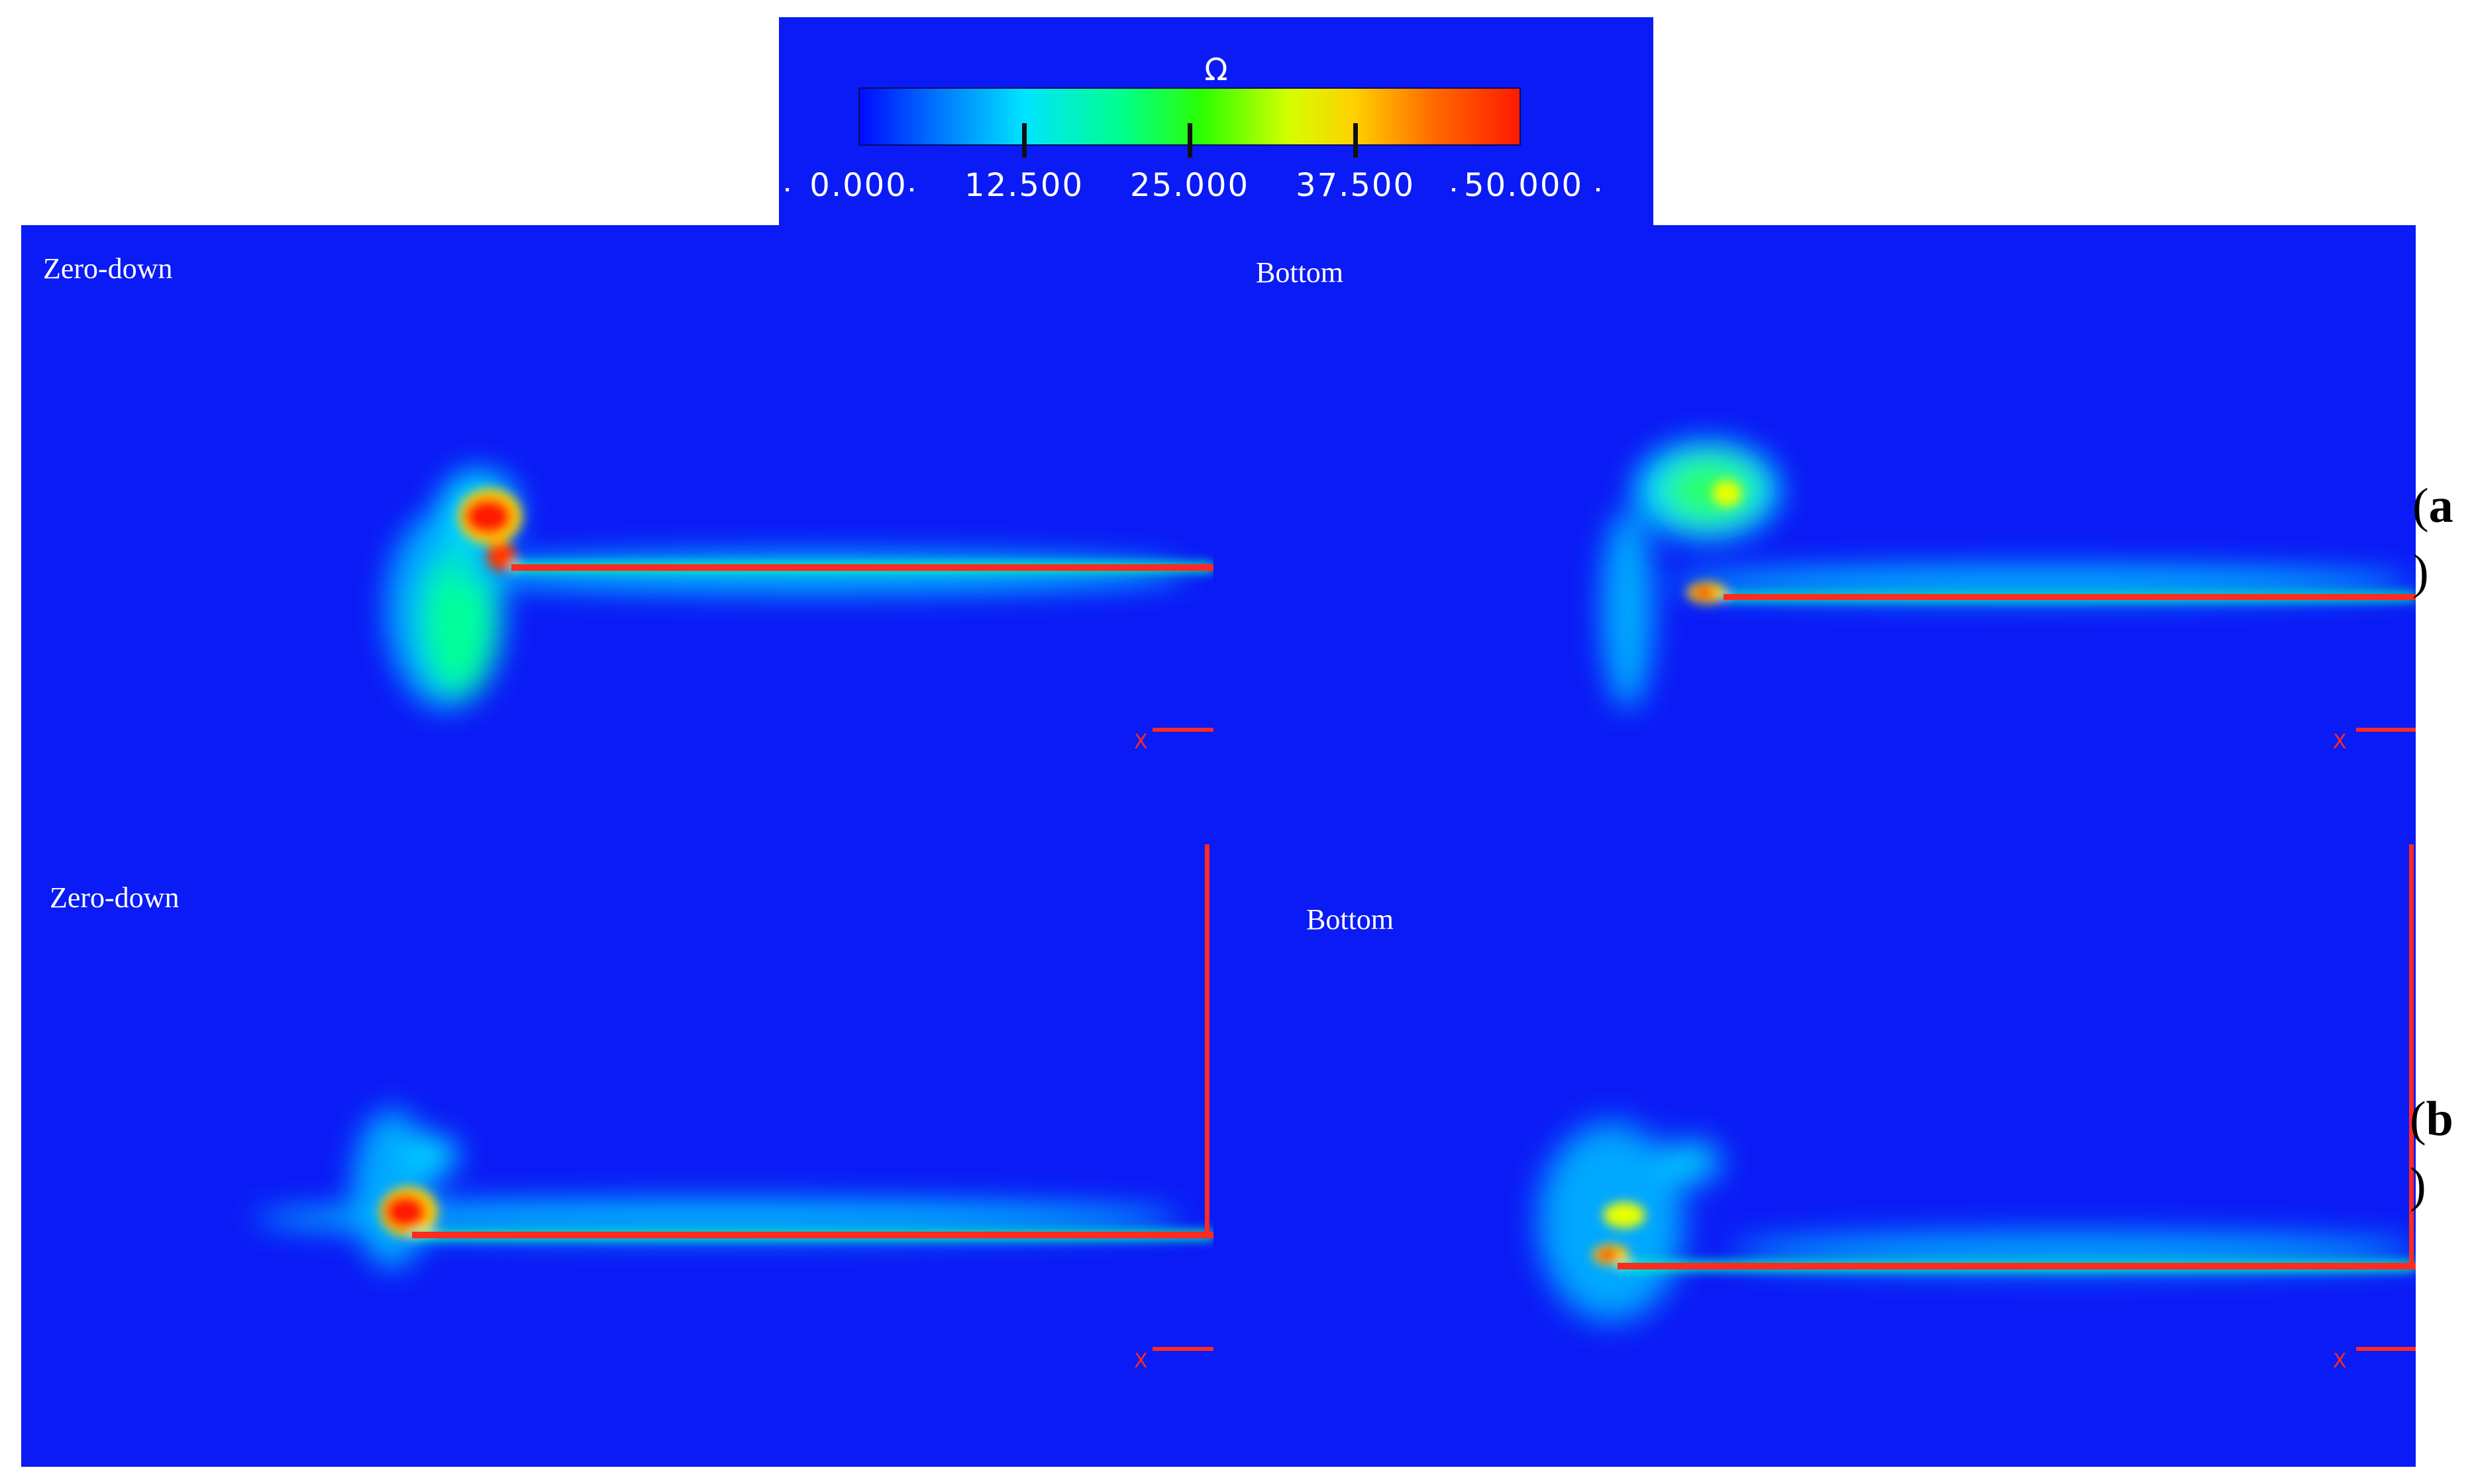 The width and height of the screenshot is (2474, 1484). I want to click on legend-label-4: 50.000, so click(1523, 185).